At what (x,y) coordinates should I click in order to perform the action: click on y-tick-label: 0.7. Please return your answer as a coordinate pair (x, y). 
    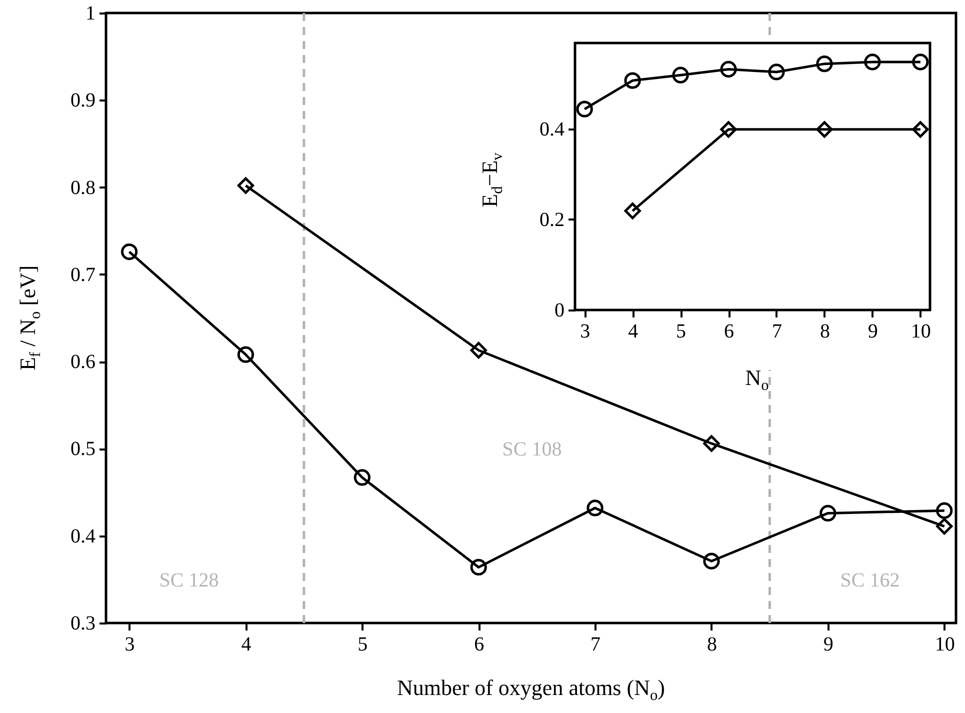
    Looking at the image, I should click on (83, 275).